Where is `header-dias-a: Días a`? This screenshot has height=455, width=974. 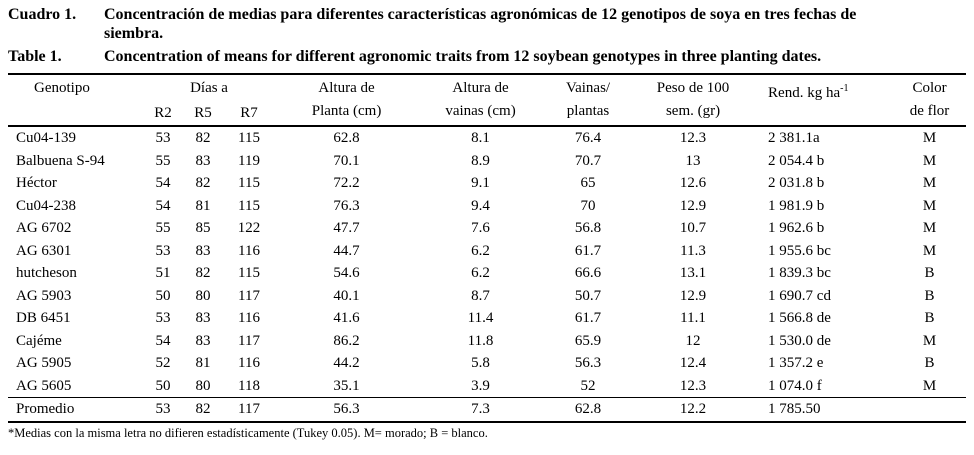 header-dias-a: Días a is located at coordinates (209, 88).